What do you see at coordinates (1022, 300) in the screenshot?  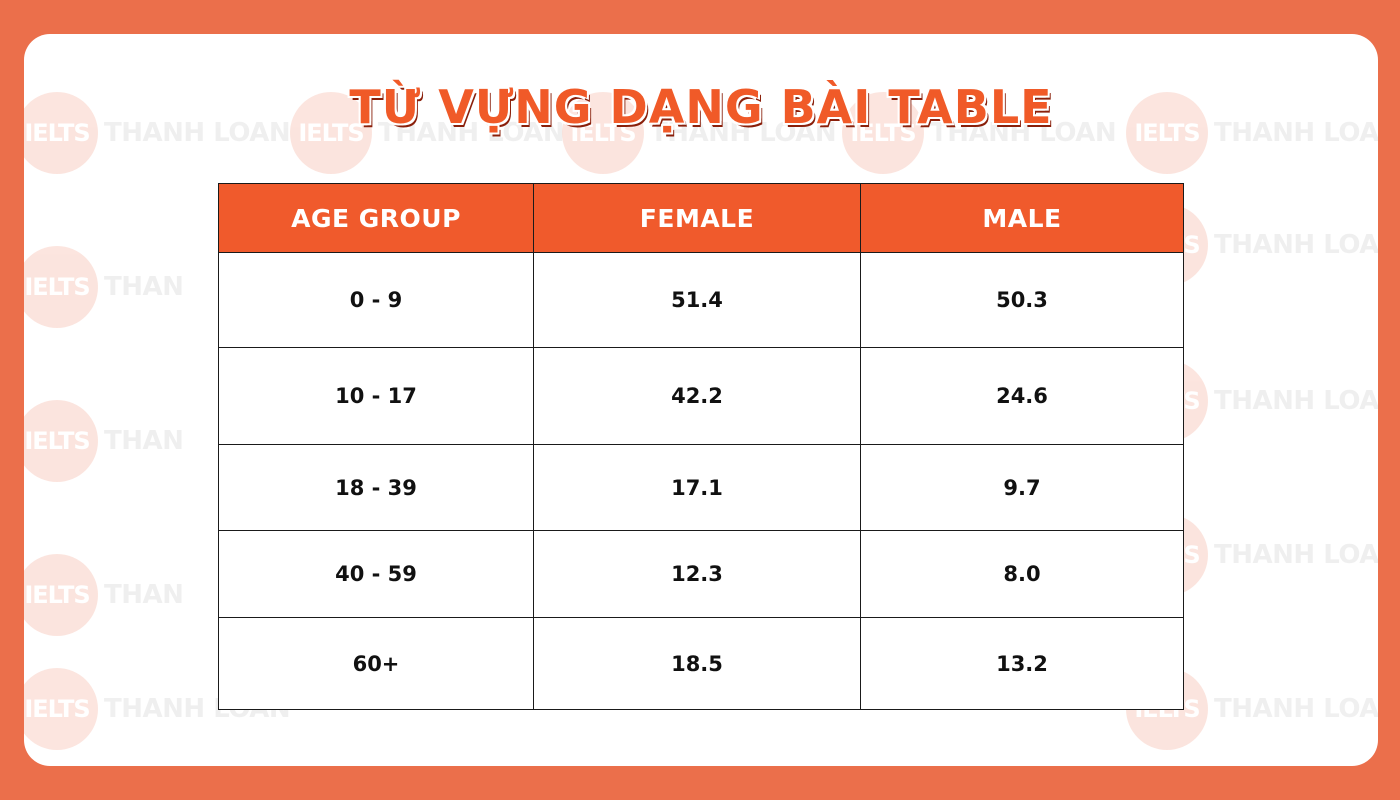 I see `cell-male: 50.3` at bounding box center [1022, 300].